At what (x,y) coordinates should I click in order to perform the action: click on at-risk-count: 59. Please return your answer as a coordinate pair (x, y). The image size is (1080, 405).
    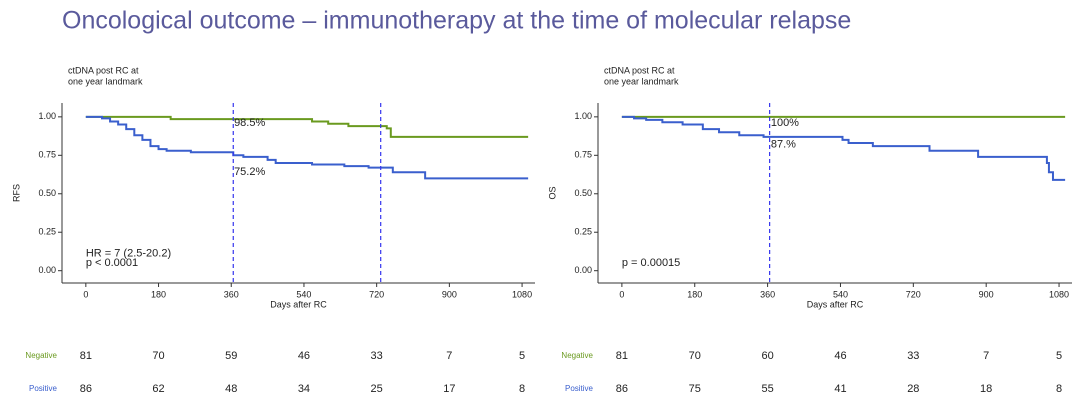
    Looking at the image, I should click on (231, 356).